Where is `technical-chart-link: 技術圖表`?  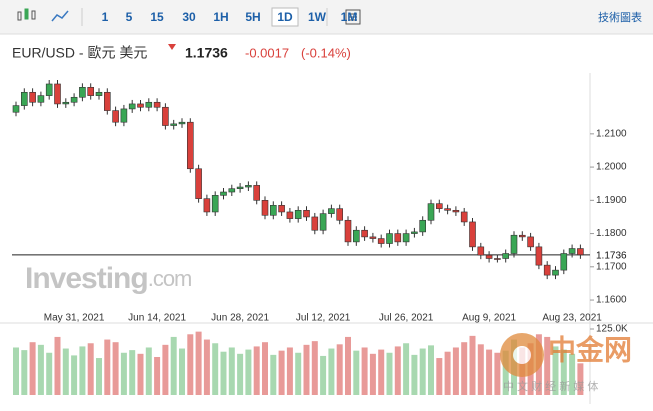 technical-chart-link: 技術圖表 is located at coordinates (620, 17).